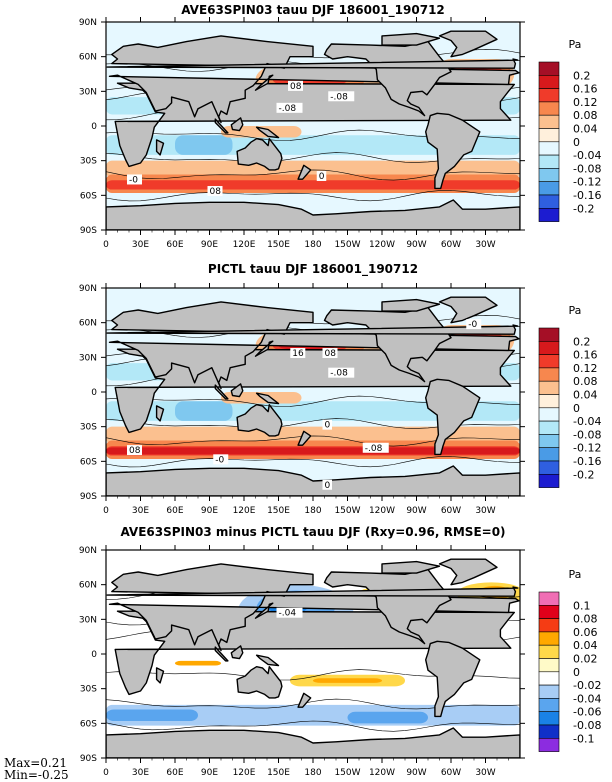 This screenshot has width=612, height=782. Describe the element at coordinates (416, 245) in the screenshot. I see `x-tick-label: 90W` at that location.